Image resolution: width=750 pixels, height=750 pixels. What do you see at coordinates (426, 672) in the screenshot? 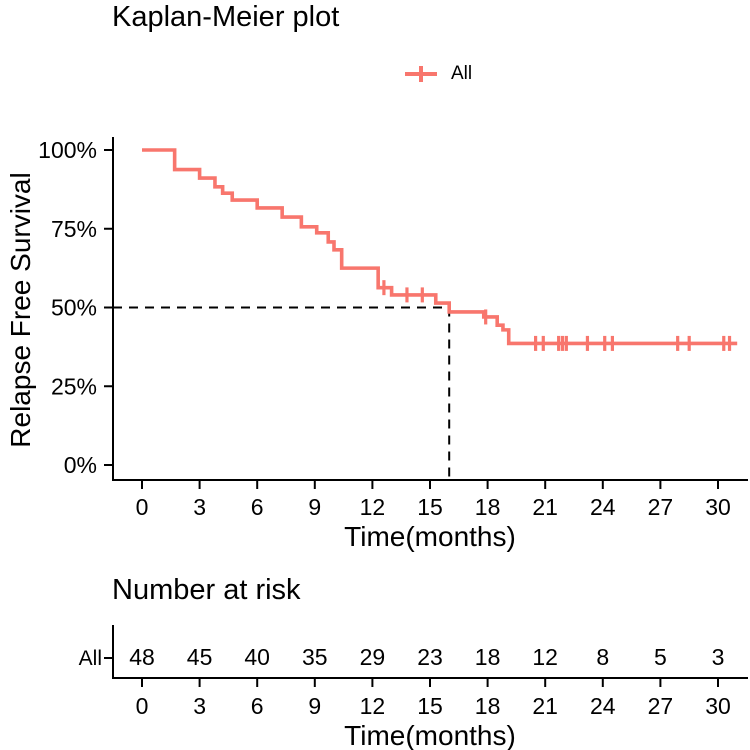
I see `risk-plot-generated-layer: 48 0 45 3 40 6 35 9 29 12 23 15 18 18 12 21 8 24 5 27 3 30` at bounding box center [426, 672].